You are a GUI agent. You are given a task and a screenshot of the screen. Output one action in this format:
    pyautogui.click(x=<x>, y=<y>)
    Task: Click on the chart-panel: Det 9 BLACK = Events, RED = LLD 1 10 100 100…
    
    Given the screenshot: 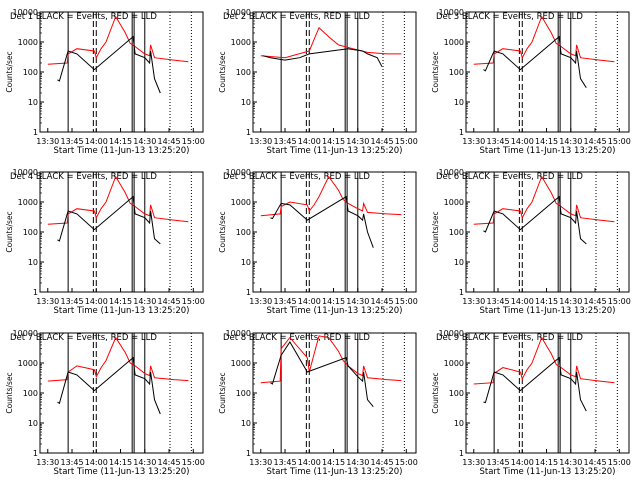 What is the action you would take?
    pyautogui.click(x=531, y=403)
    